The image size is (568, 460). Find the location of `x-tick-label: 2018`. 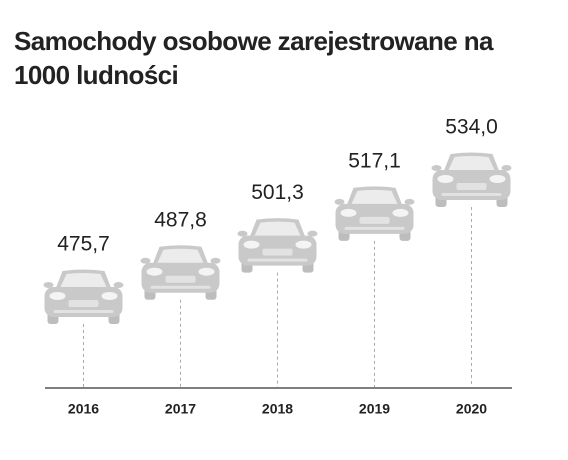

x-tick-label: 2018 is located at coordinates (277, 409).